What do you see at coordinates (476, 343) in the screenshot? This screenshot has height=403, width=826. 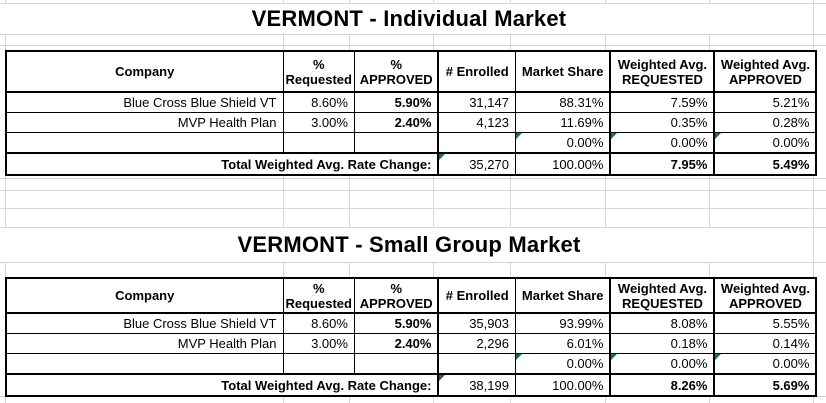 I see `cell-enrolled: 2,296` at bounding box center [476, 343].